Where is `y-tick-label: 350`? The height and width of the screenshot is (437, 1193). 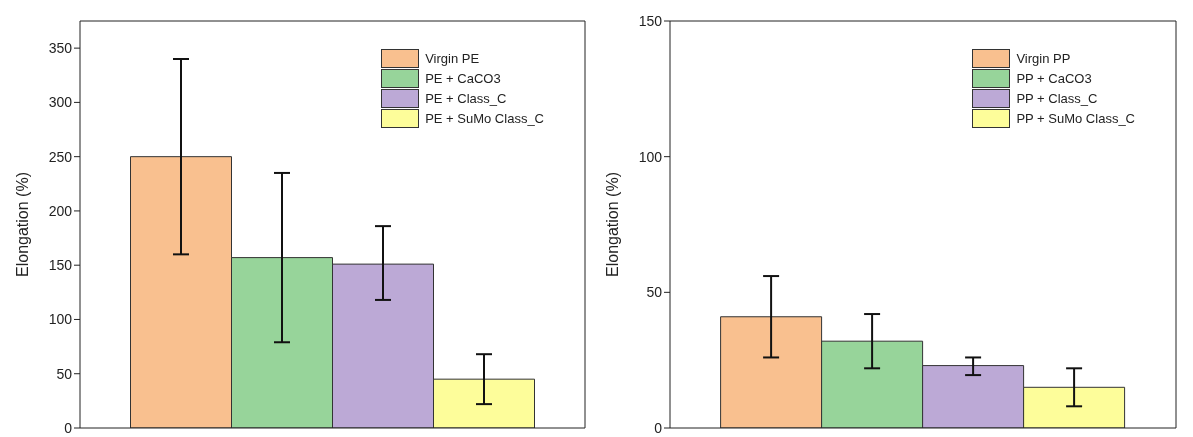
y-tick-label: 350 is located at coordinates (60, 48).